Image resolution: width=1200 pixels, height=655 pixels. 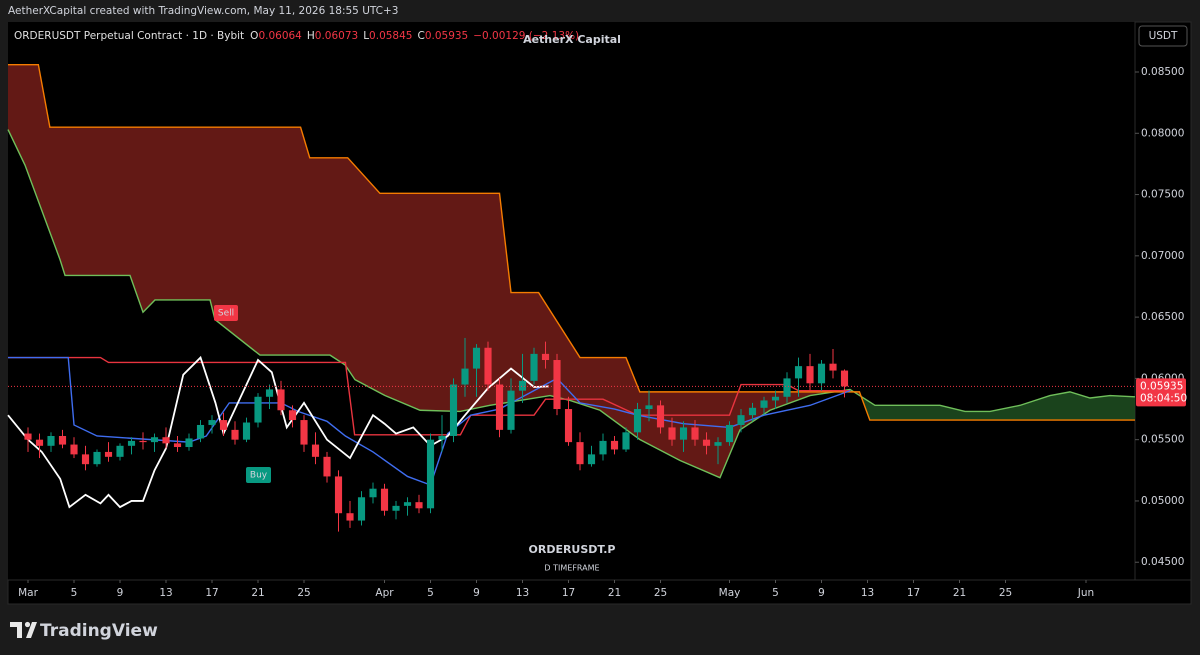 I want to click on base-line, so click(x=429, y=396).